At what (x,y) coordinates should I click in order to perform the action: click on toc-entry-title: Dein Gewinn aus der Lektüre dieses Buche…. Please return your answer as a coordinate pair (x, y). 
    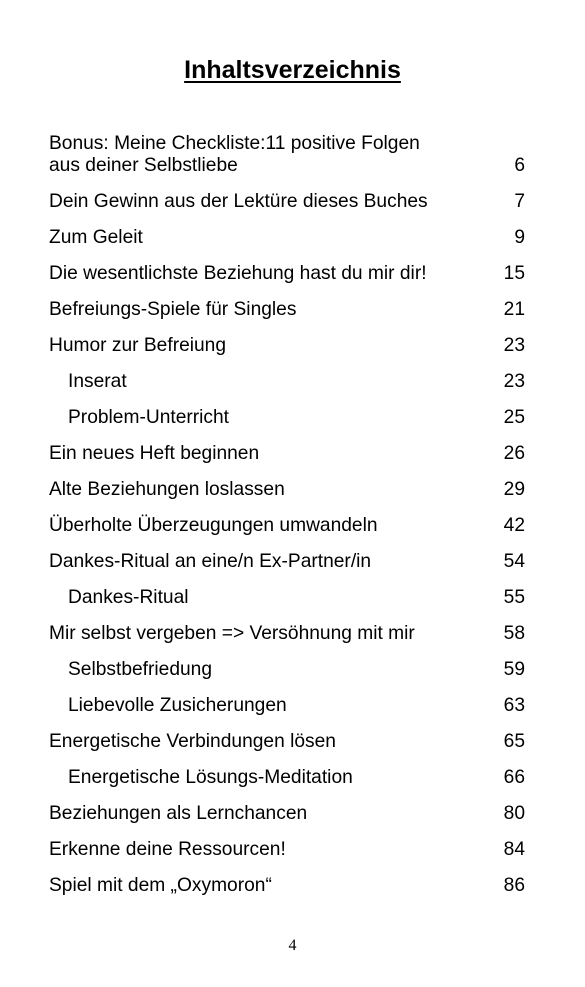
    Looking at the image, I should click on (238, 201).